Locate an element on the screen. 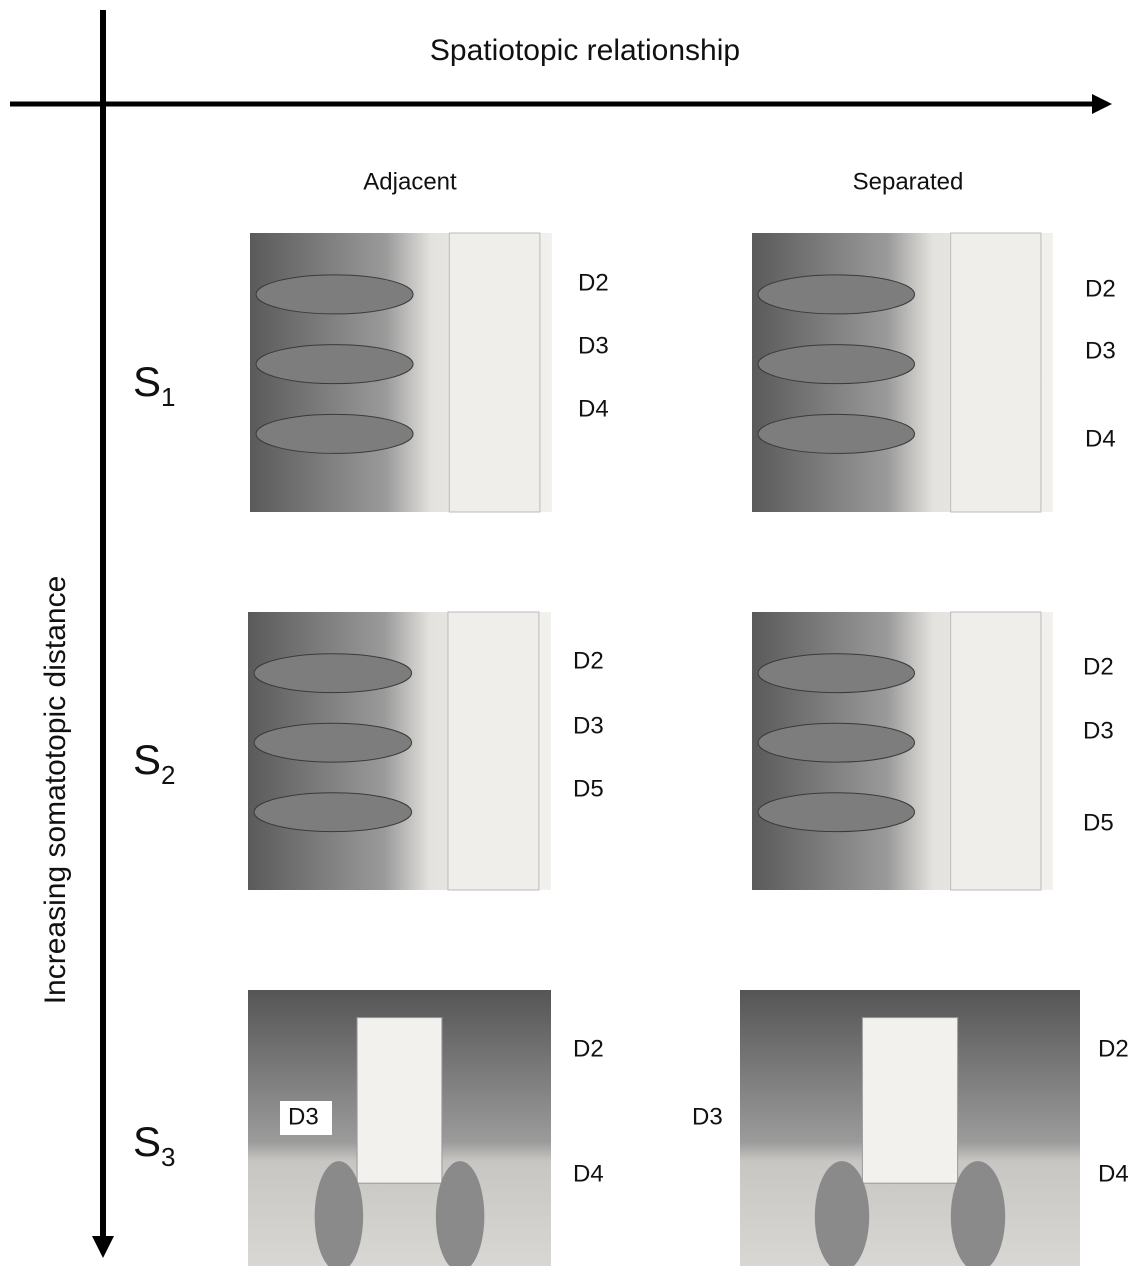 The image size is (1135, 1266). label-box is located at coordinates (306, 1118).